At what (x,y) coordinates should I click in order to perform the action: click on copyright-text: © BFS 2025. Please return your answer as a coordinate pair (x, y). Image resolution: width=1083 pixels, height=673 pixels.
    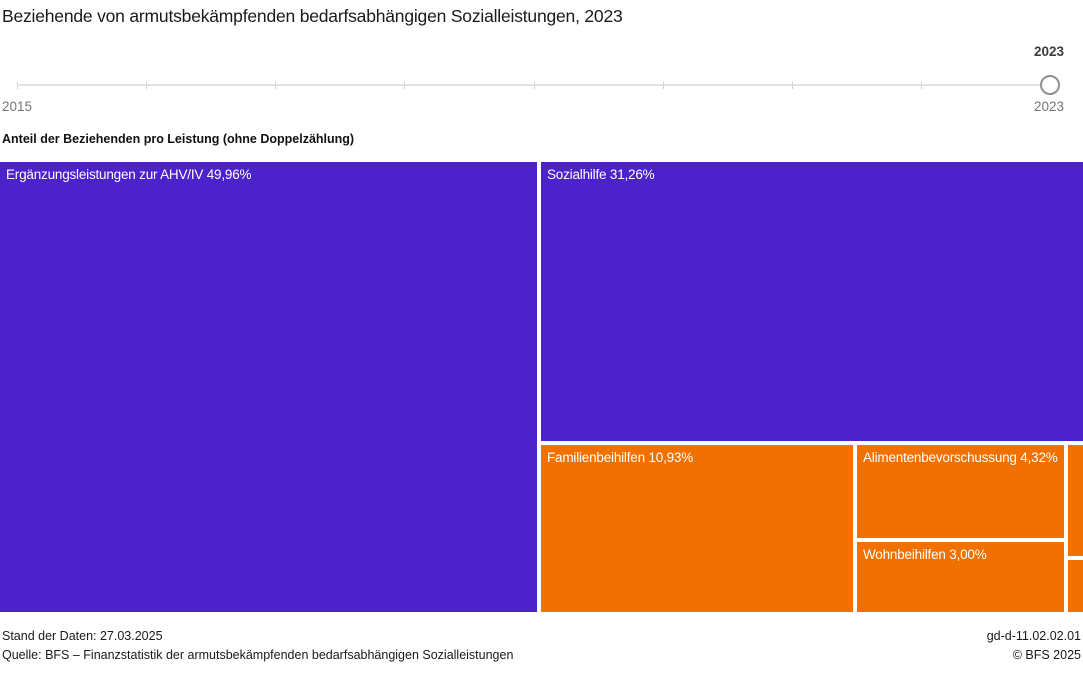
    Looking at the image, I should click on (1046, 655).